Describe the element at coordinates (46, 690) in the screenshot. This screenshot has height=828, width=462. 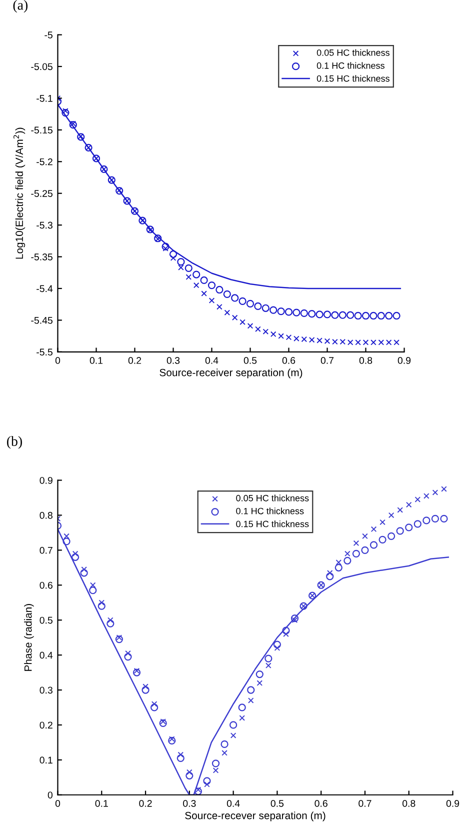
I see `y-tick-label: 0.3` at that location.